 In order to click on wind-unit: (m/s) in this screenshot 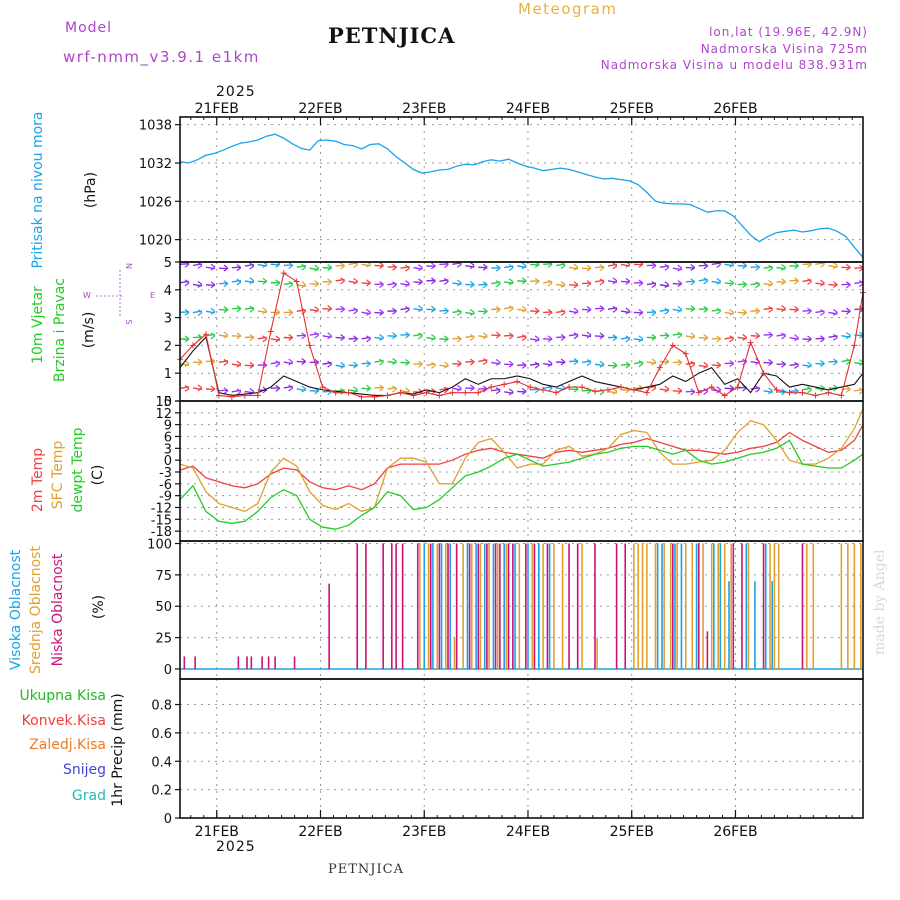, I will do `click(89, 330)`.